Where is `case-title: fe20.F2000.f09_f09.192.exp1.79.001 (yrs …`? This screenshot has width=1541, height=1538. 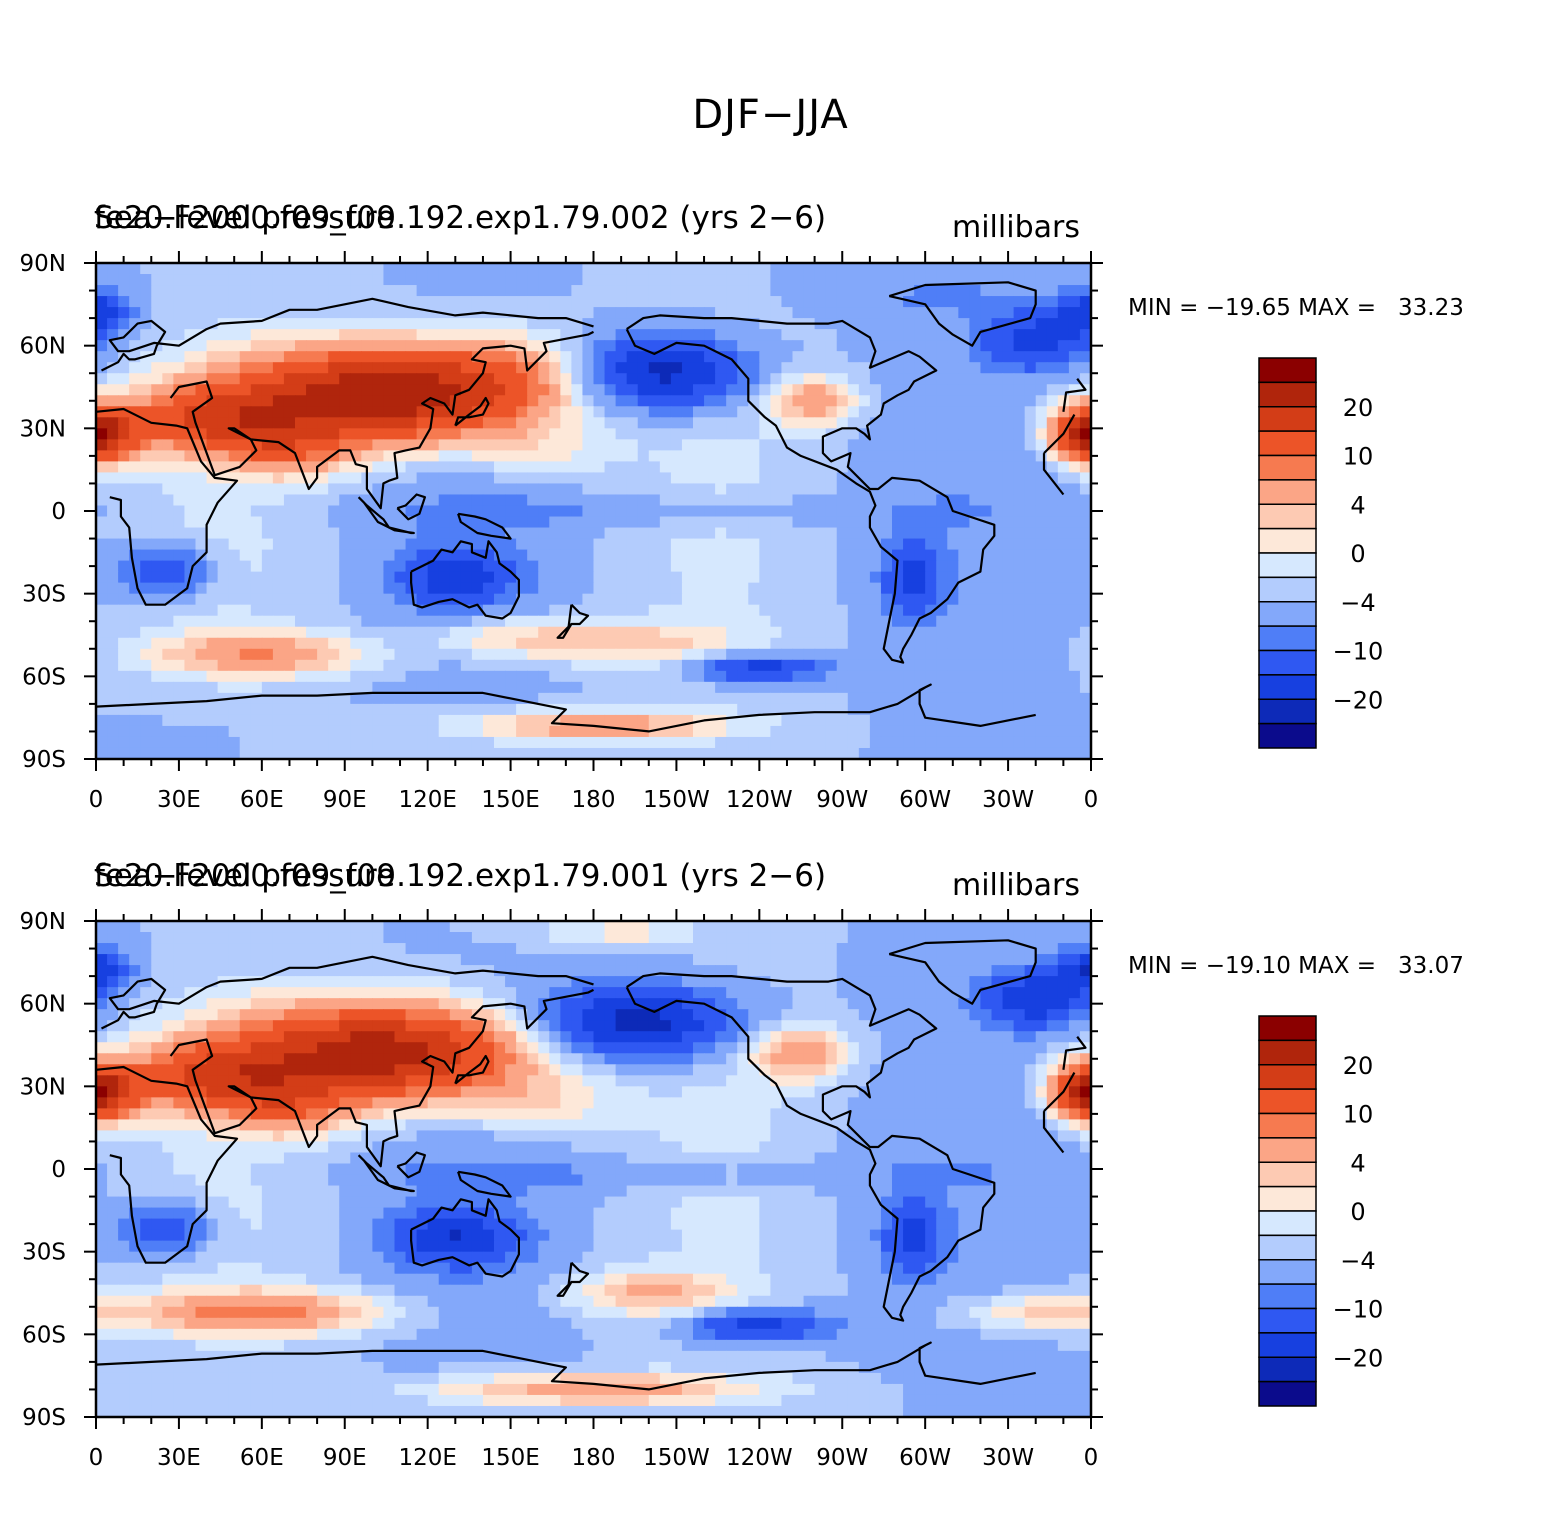
case-title: fe20.F2000.f09_f09.192.exp1.79.001 (yrs … is located at coordinates (460, 876).